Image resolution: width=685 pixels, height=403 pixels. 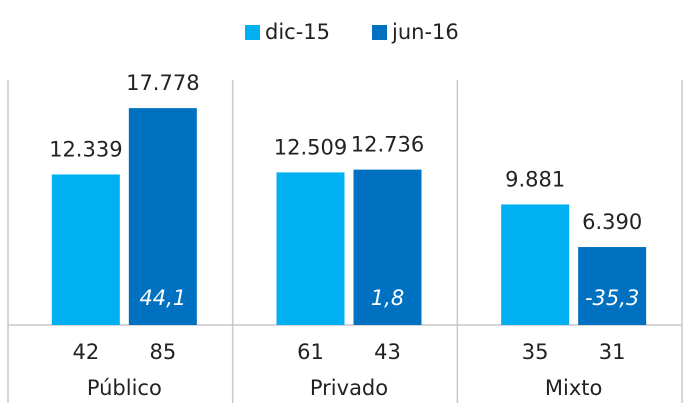 I want to click on value-label: 17.778, so click(x=162, y=83).